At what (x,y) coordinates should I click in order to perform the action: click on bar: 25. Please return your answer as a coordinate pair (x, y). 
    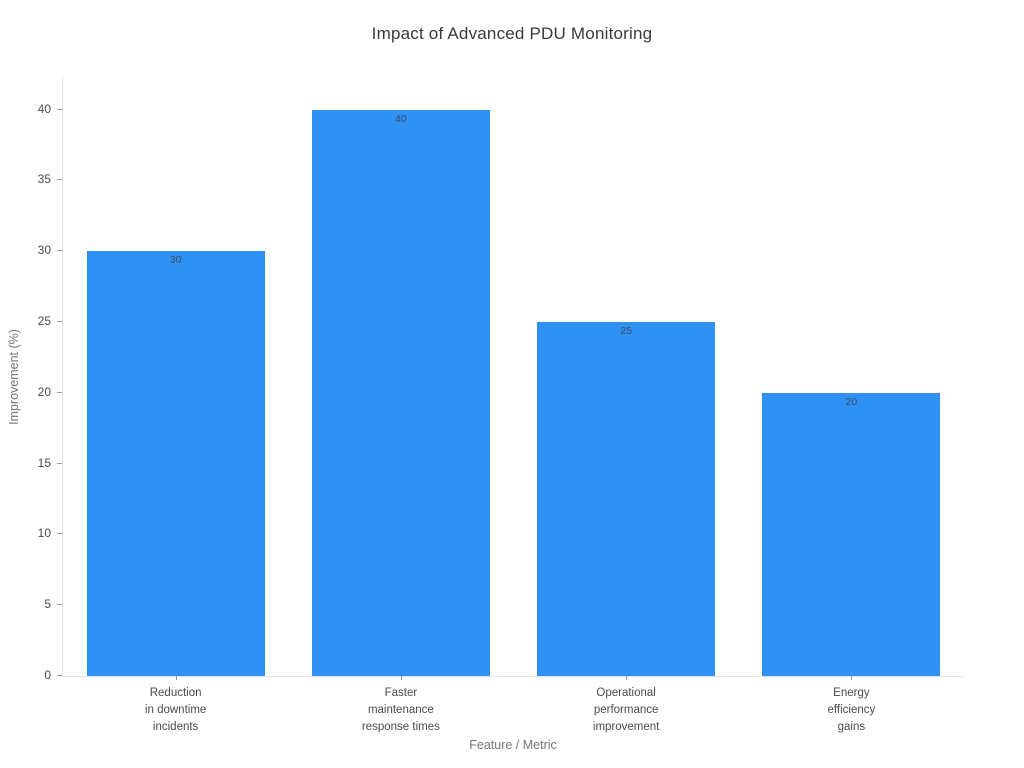
    Looking at the image, I should click on (626, 498).